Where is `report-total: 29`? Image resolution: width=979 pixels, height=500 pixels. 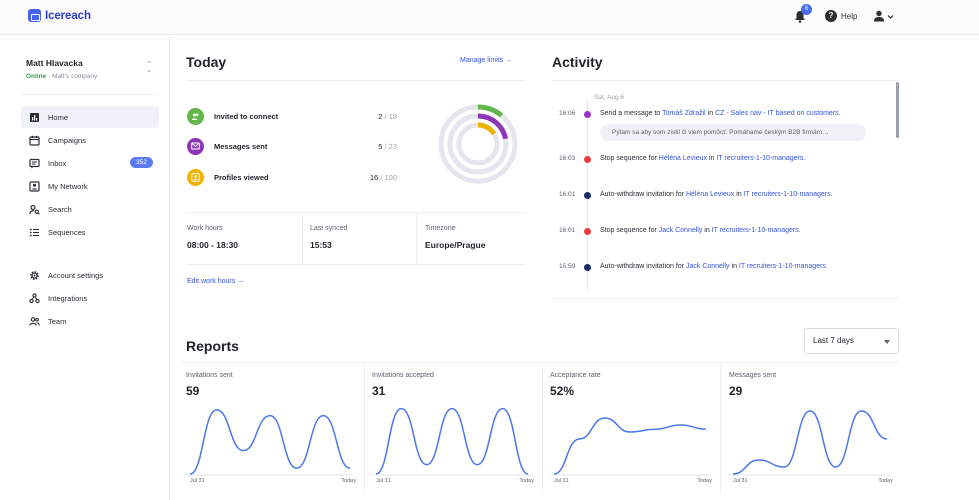 report-total: 29 is located at coordinates (736, 391).